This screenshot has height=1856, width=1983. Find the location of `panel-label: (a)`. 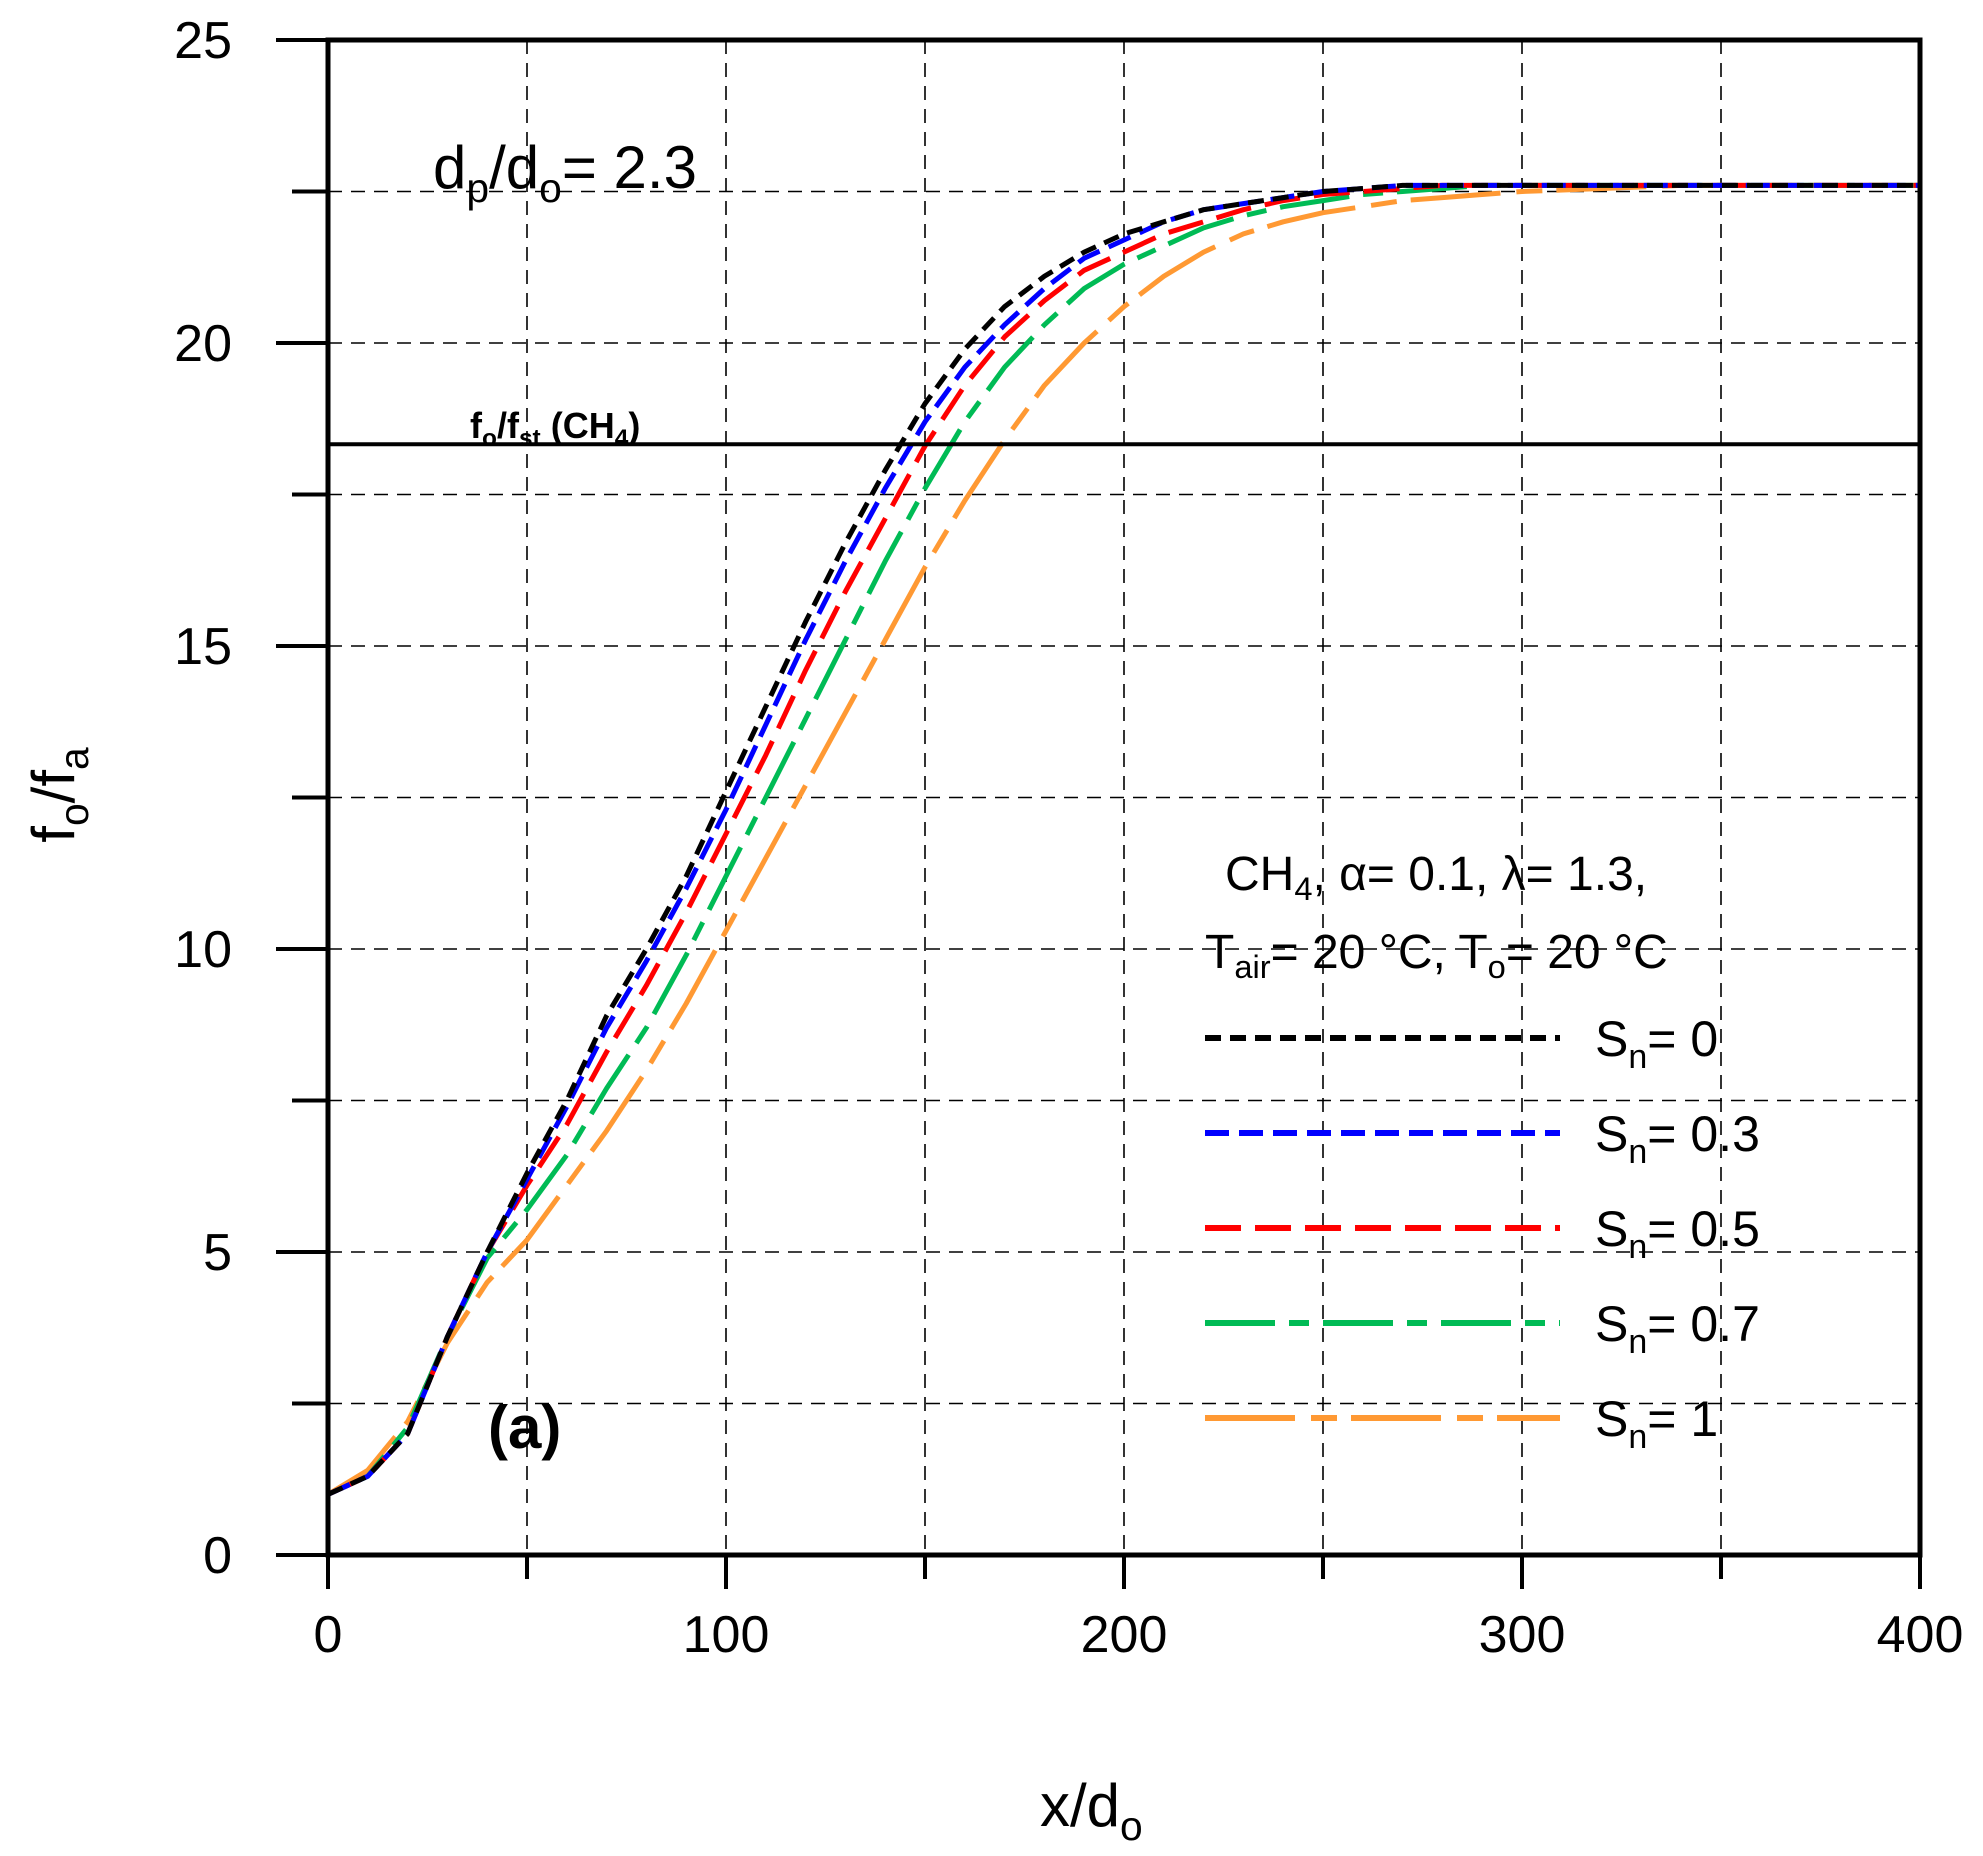

panel-label: (a) is located at coordinates (524, 1427).